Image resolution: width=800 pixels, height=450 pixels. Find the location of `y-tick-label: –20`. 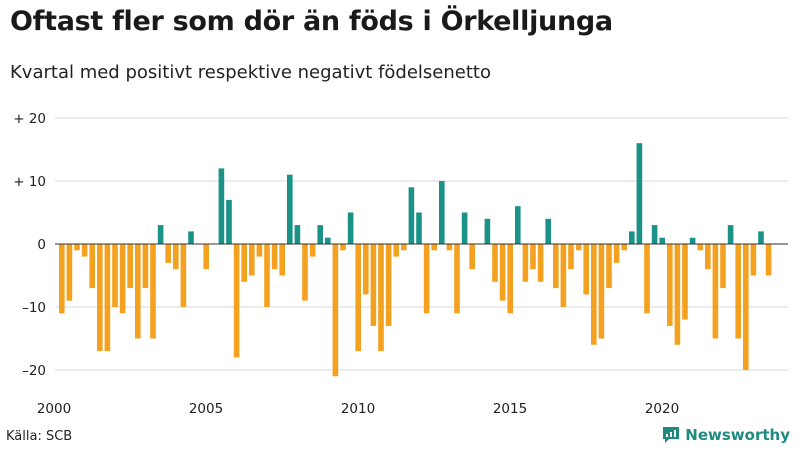

y-tick-label: –20 is located at coordinates (34, 371).